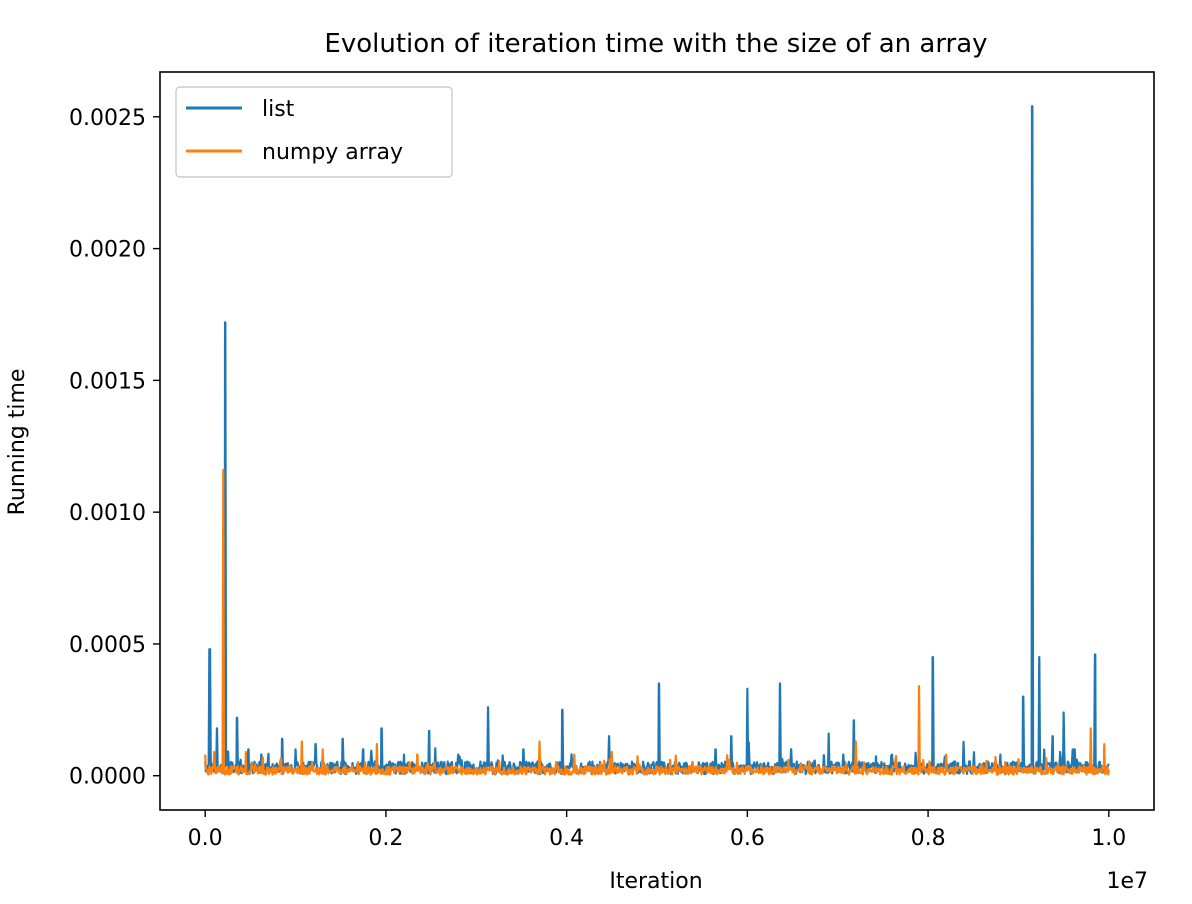 The width and height of the screenshot is (1192, 904). I want to click on y-tick-label: 0.0020, so click(107, 250).